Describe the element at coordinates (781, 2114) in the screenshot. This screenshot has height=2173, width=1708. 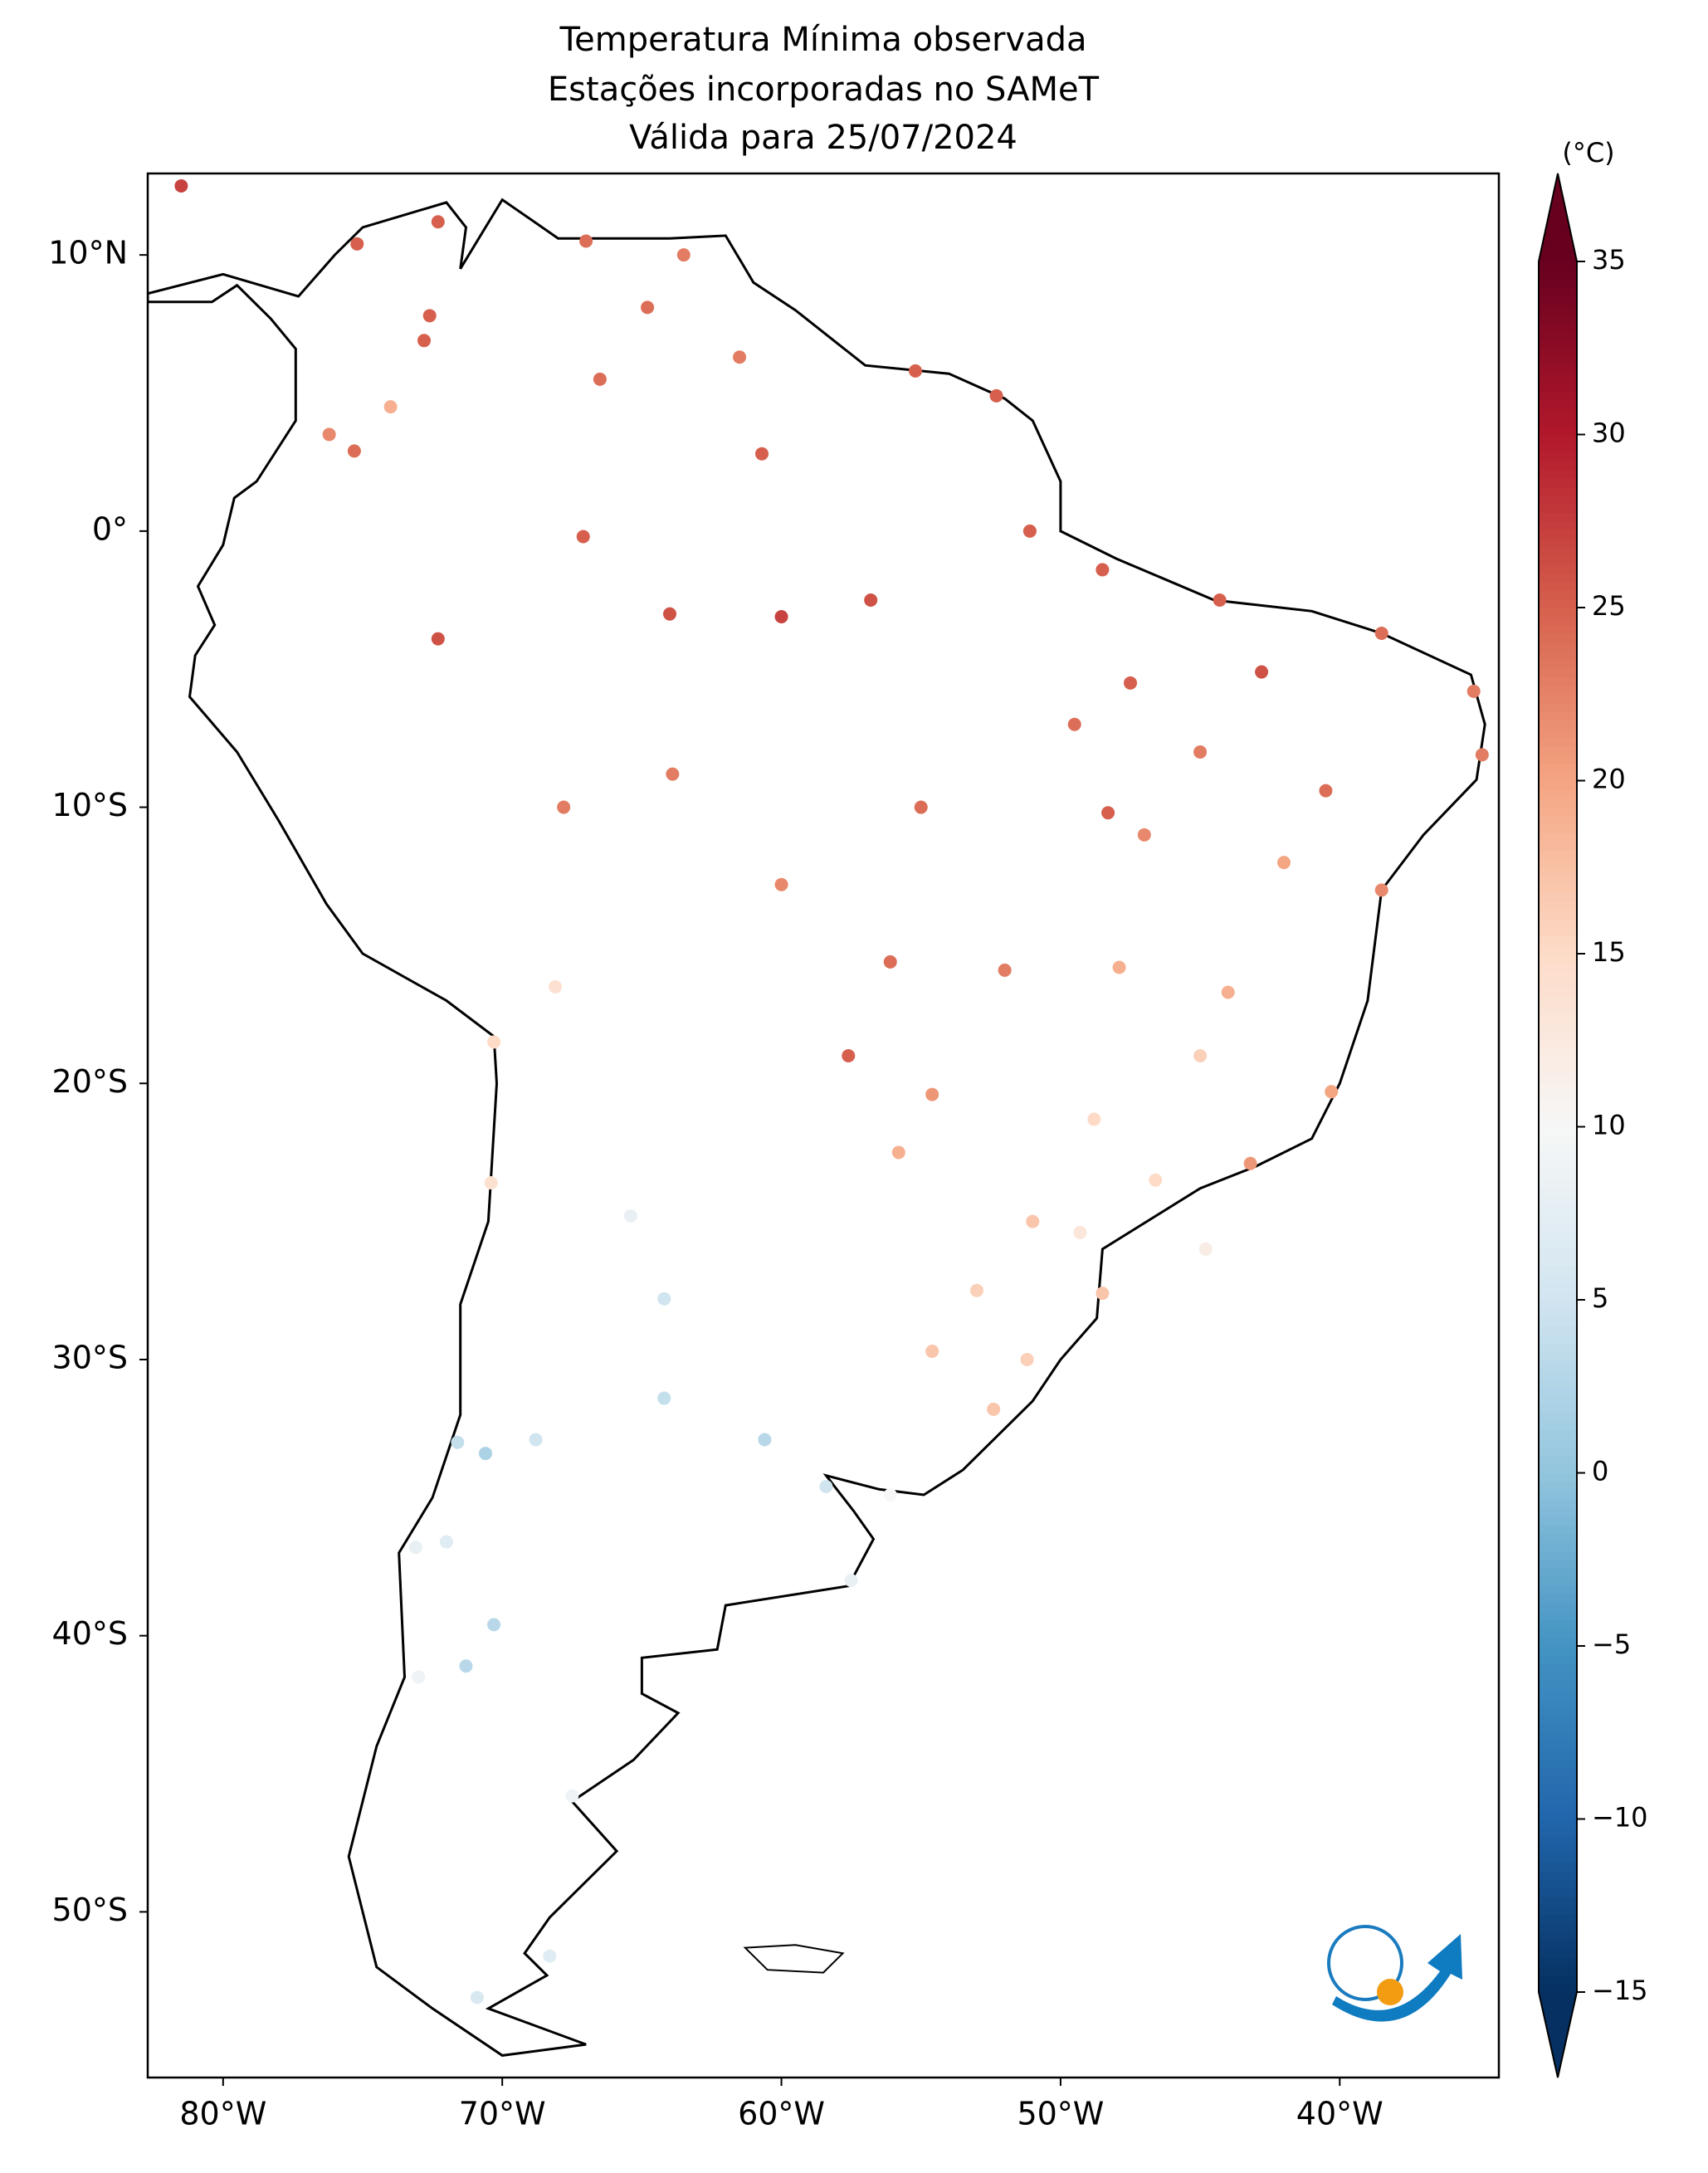
I see `x-tick-label: 60°W` at that location.